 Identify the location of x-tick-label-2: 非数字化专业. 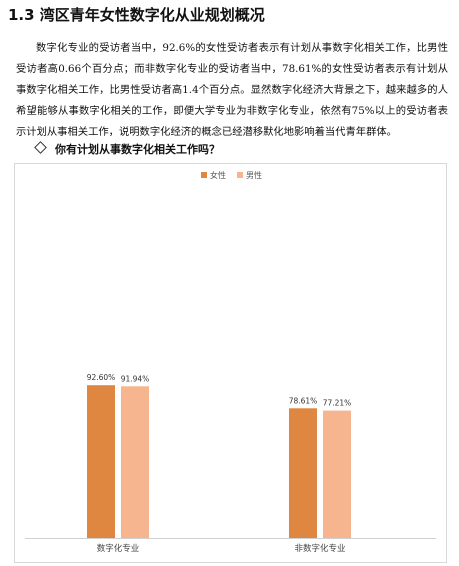
(319, 548).